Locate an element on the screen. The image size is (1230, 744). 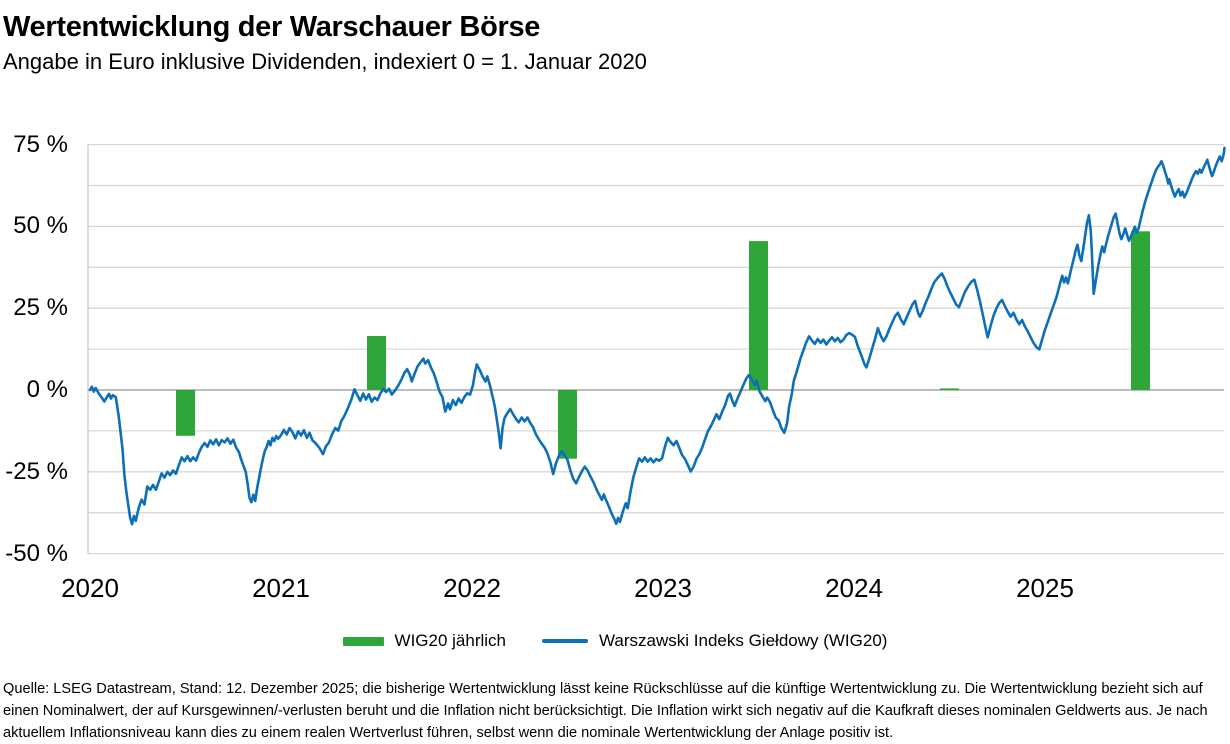
y-tick-label: -25 % is located at coordinates (36, 471).